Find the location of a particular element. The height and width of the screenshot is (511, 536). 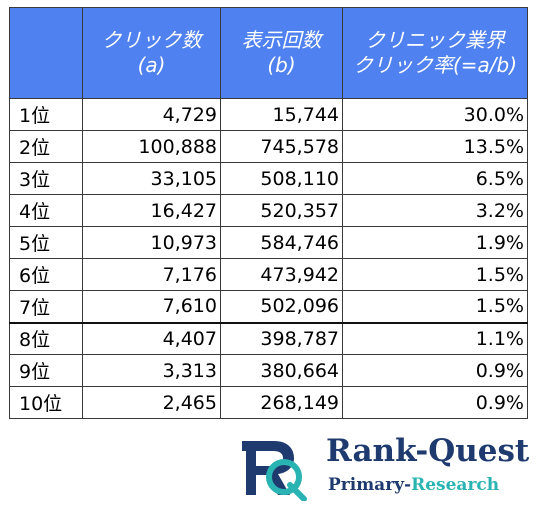

rank-cell: 3位 is located at coordinates (46, 178).